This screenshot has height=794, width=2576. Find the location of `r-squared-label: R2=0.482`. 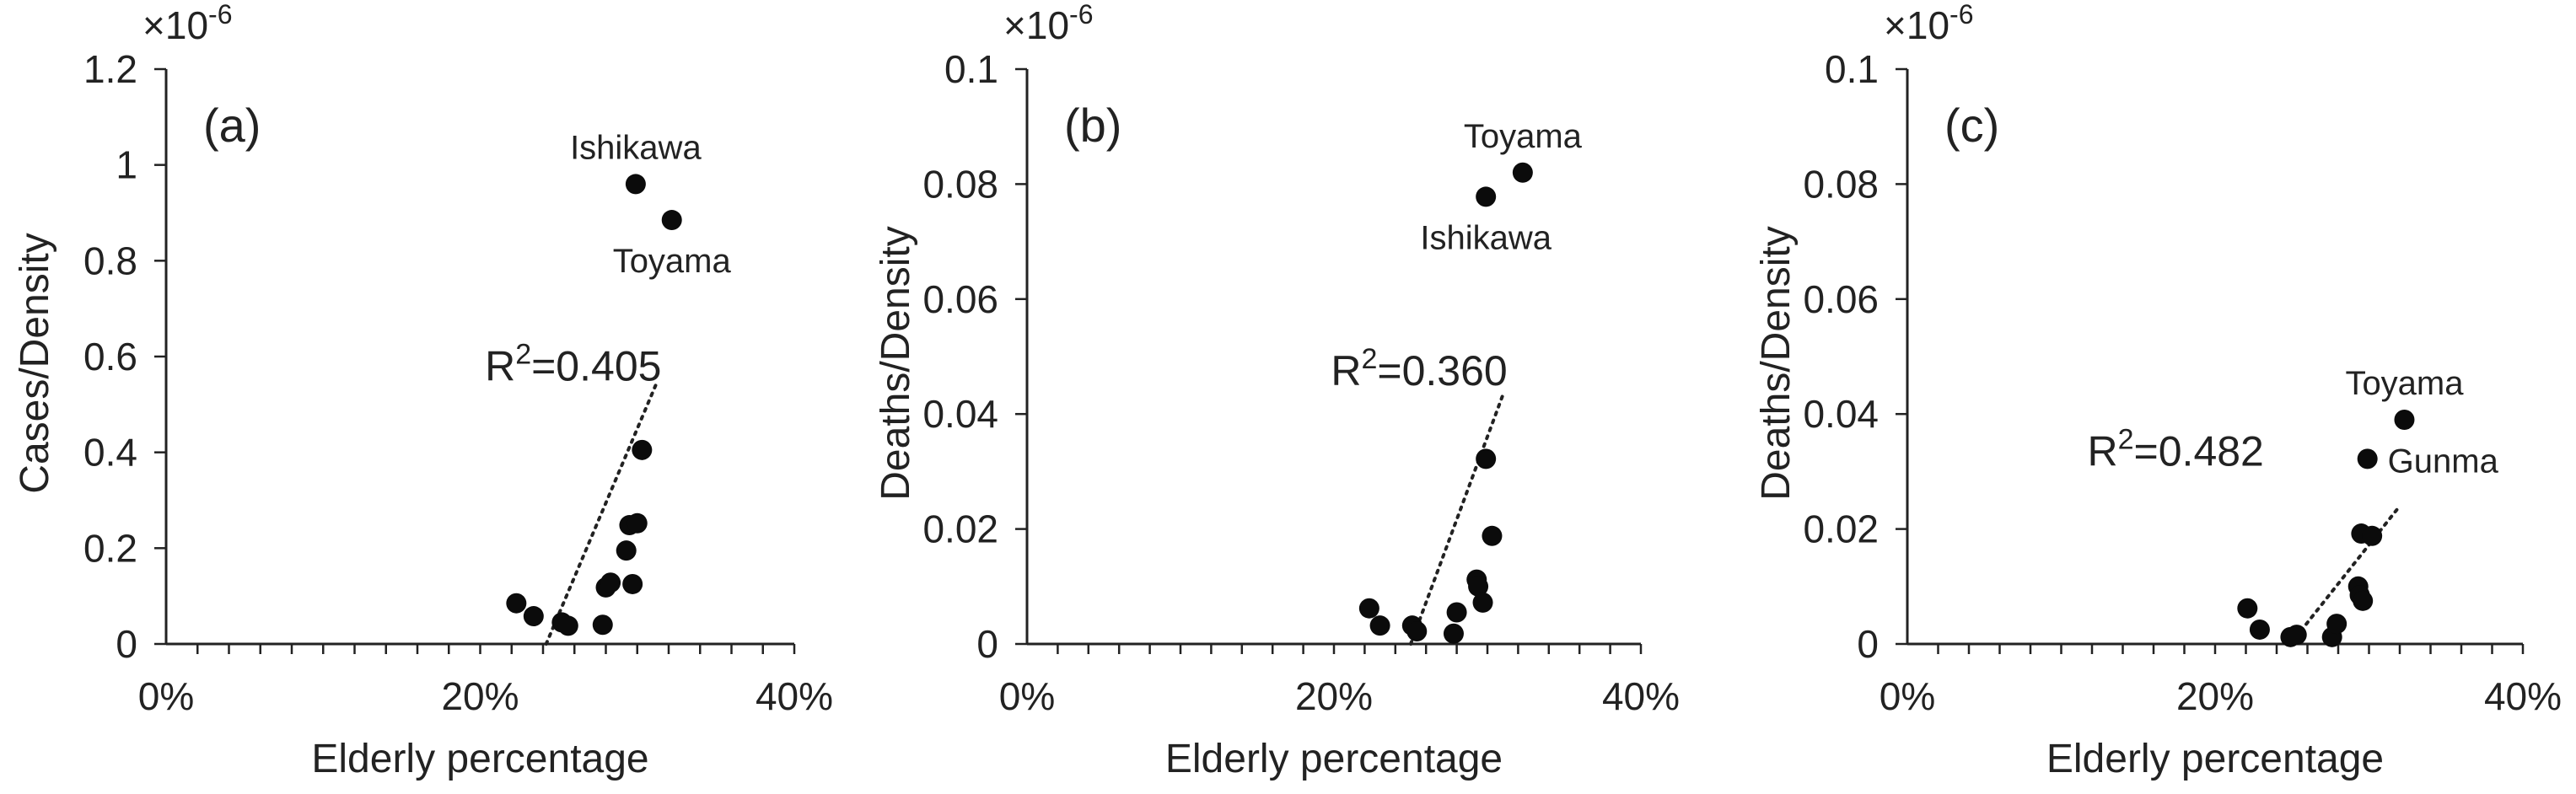

r-squared-label: R2=0.482 is located at coordinates (2176, 450).